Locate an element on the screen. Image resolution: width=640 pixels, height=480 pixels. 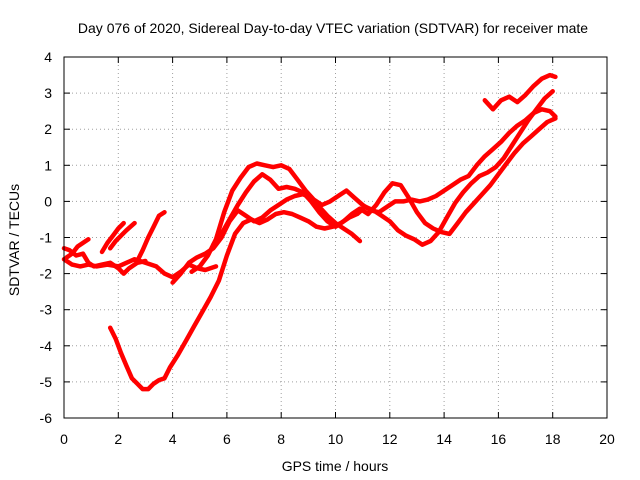
x-tick-label: 4 is located at coordinates (173, 439).